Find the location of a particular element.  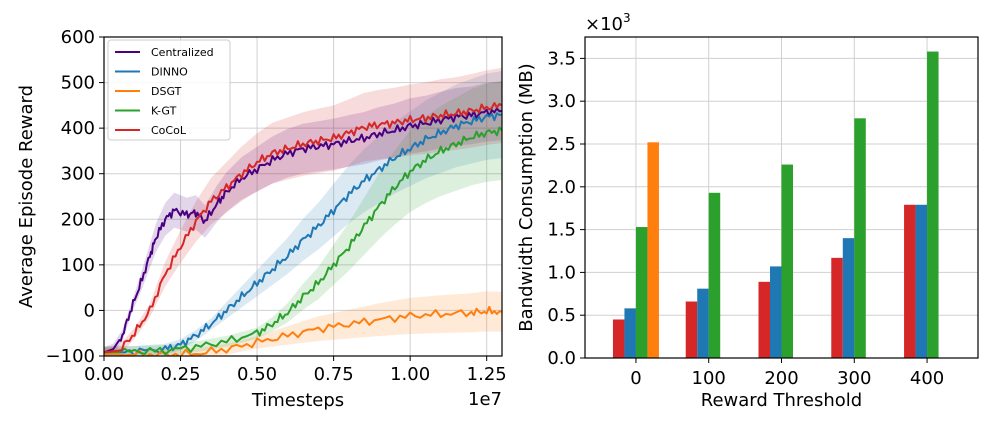

y-tick-label: 0 is located at coordinates (89, 310).